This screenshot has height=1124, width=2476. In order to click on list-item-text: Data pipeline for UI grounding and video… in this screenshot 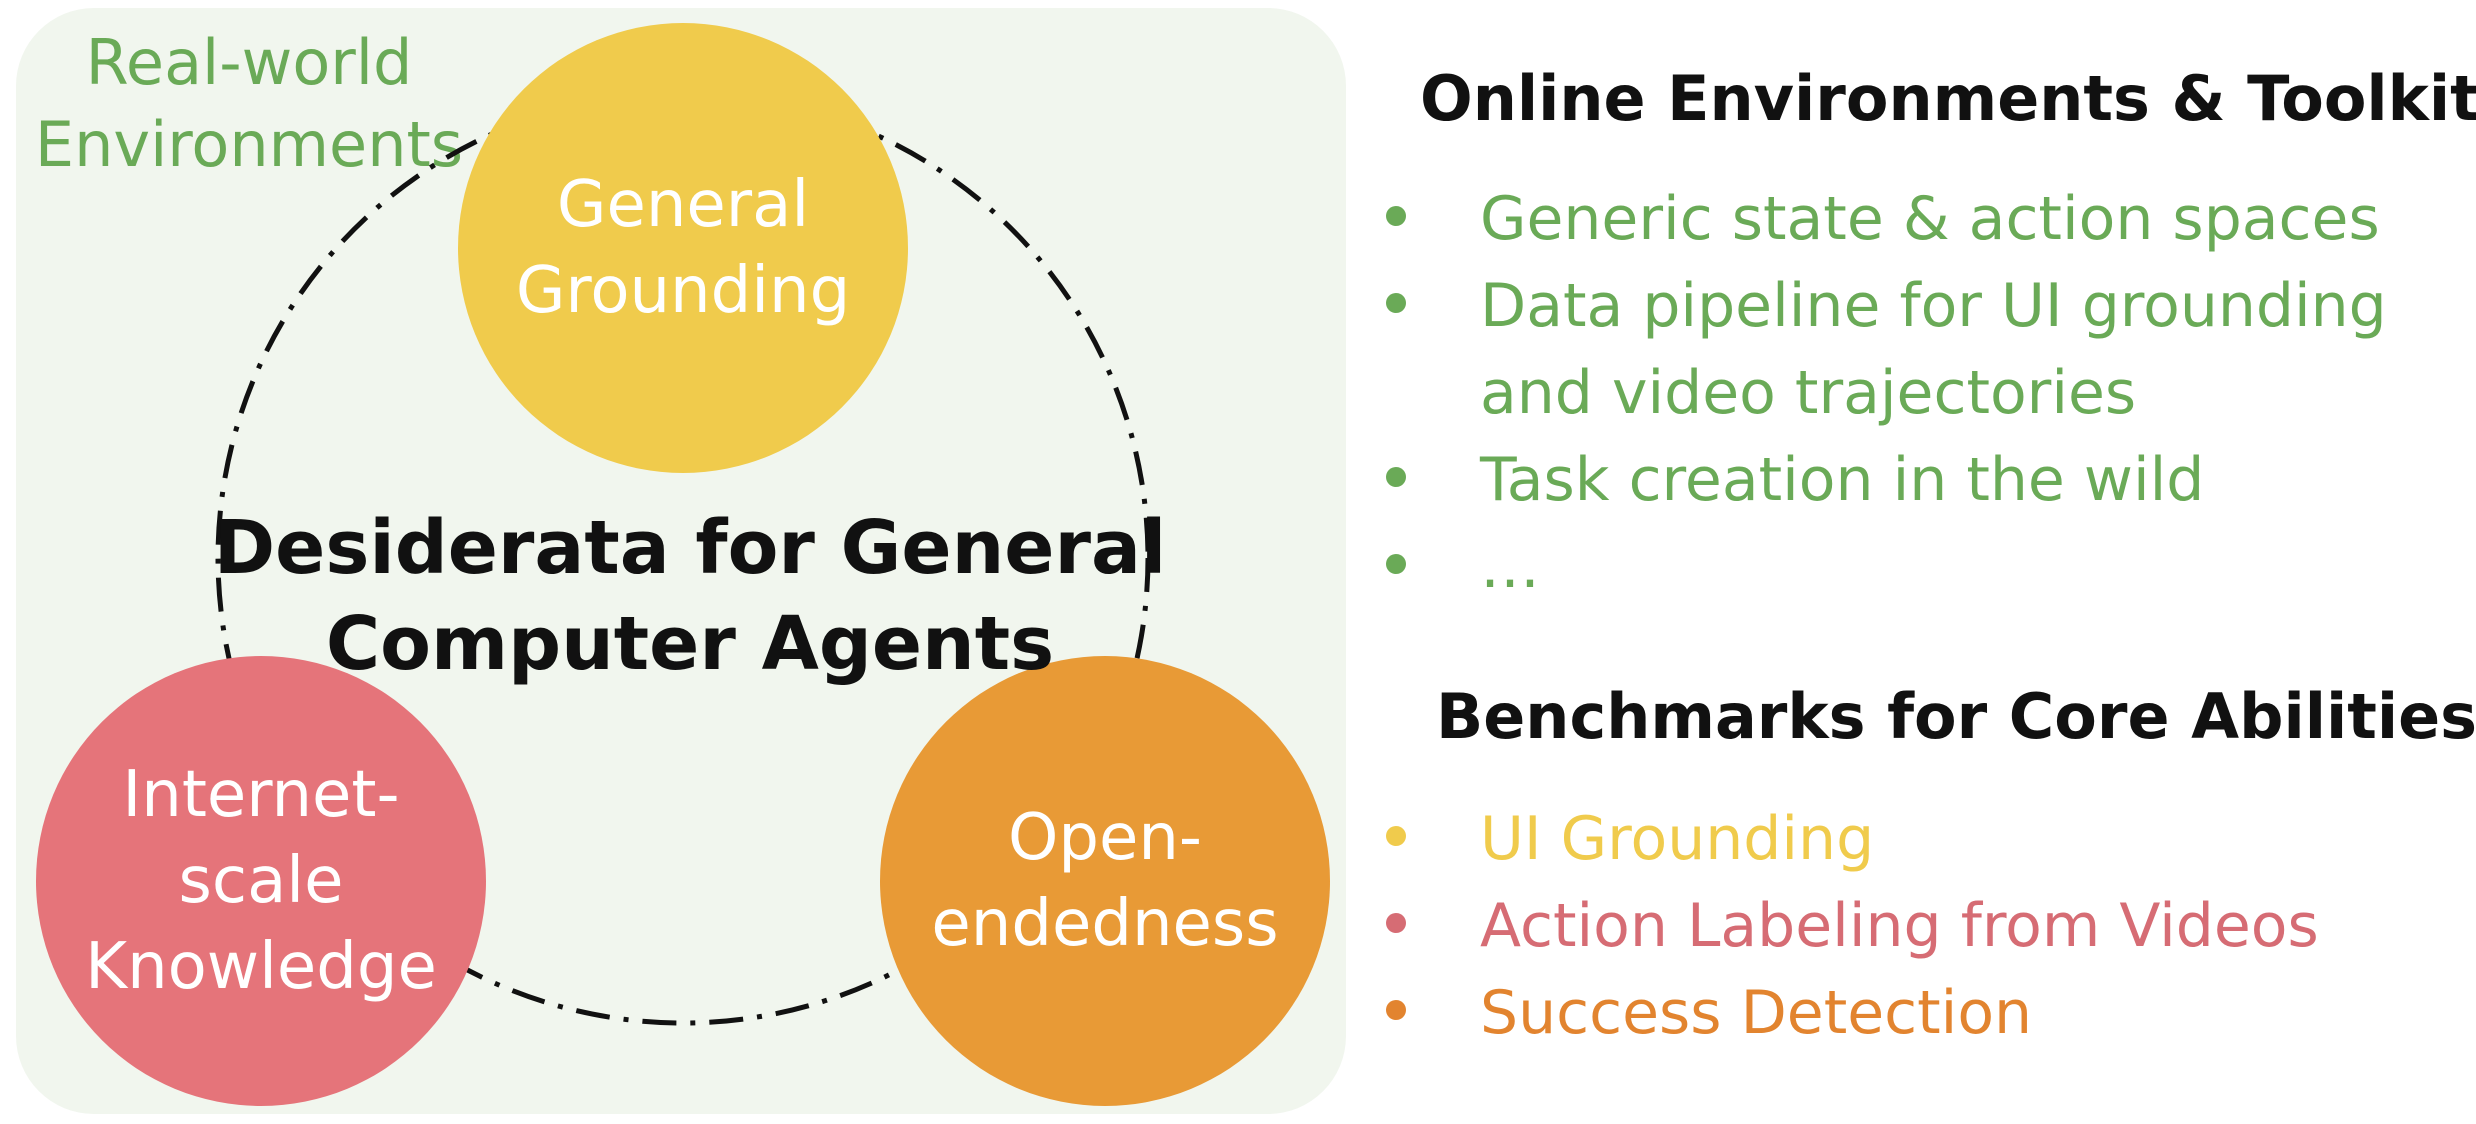, I will do `click(1933, 349)`.